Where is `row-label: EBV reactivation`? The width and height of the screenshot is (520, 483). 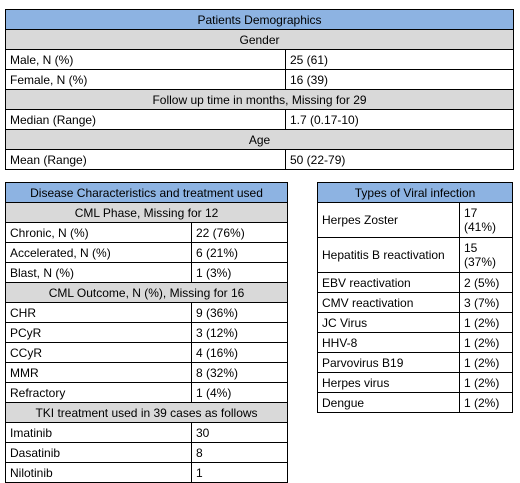
row-label: EBV reactivation is located at coordinates (388, 282).